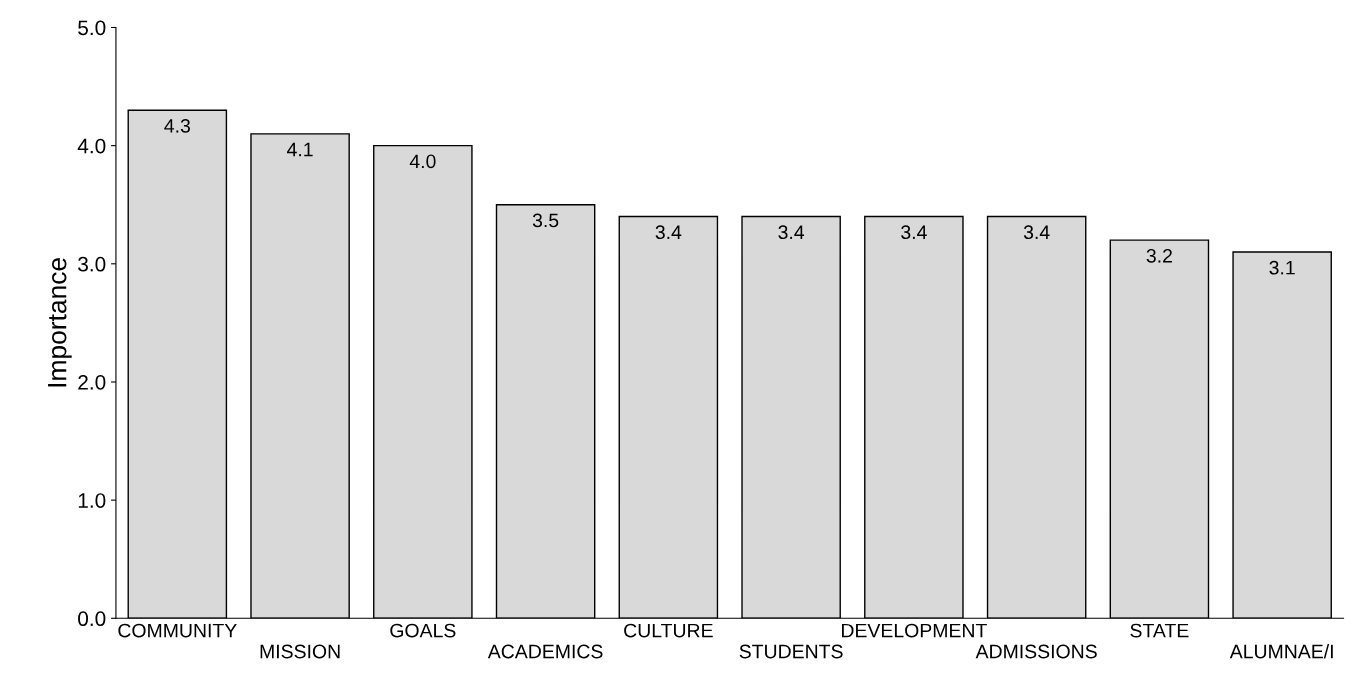 This screenshot has height=687, width=1364. I want to click on y-tick-label: 2.0, so click(92, 382).